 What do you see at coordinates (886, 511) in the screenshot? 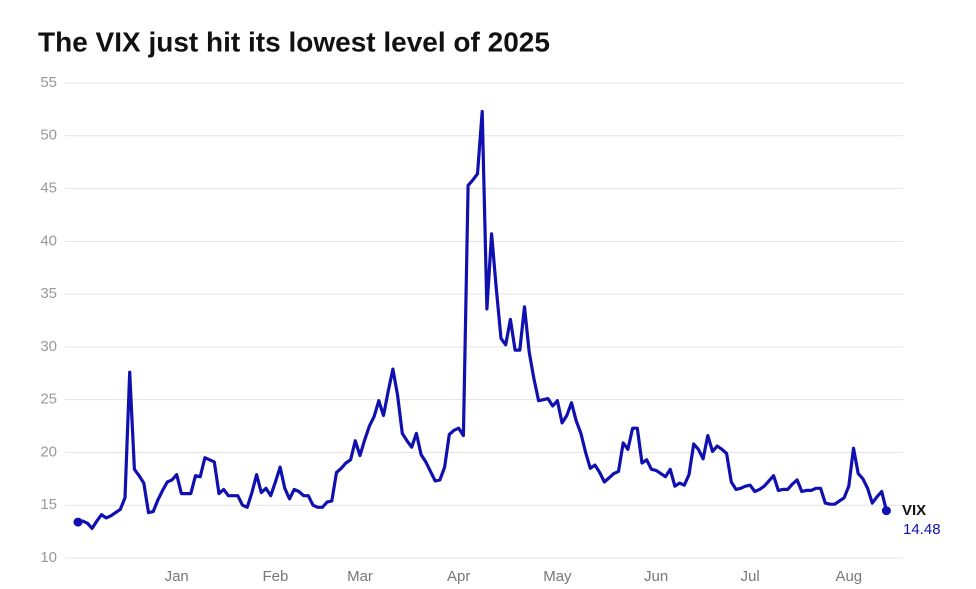
I see `end-dot` at bounding box center [886, 511].